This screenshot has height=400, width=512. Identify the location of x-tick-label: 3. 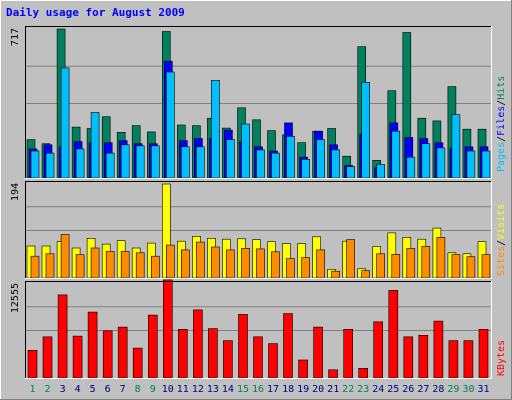
(63, 389).